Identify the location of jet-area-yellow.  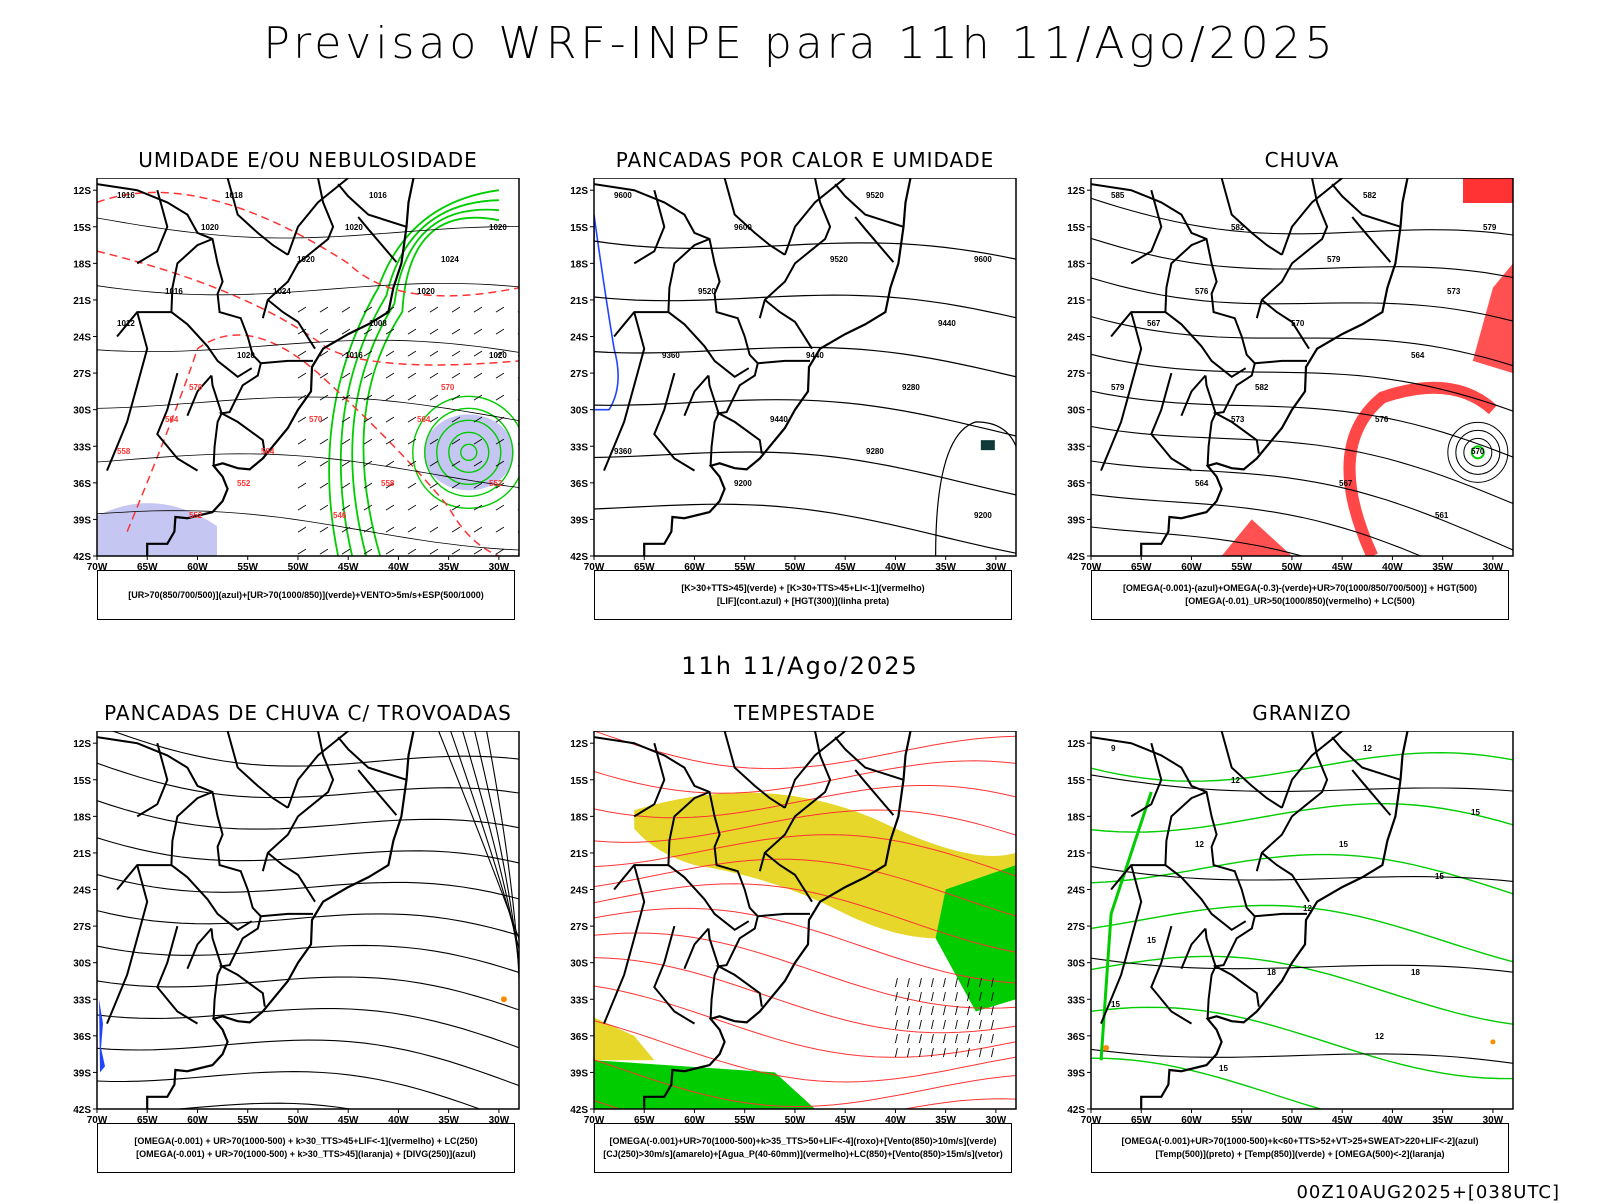
(624, 1039).